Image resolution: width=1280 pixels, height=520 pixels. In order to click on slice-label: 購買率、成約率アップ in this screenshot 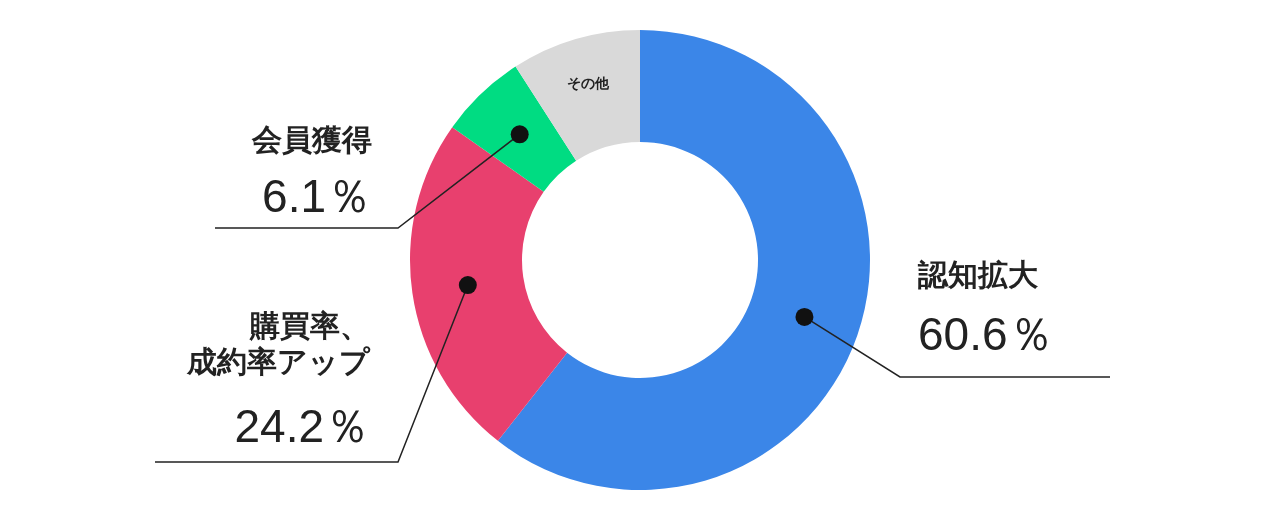, I will do `click(278, 343)`.